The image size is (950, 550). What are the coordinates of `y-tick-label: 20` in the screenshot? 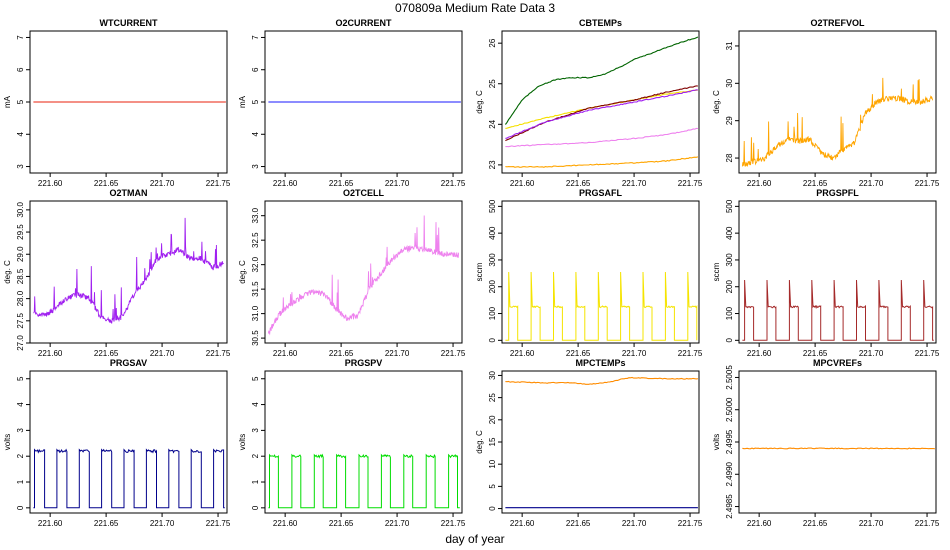 It's located at (492, 419).